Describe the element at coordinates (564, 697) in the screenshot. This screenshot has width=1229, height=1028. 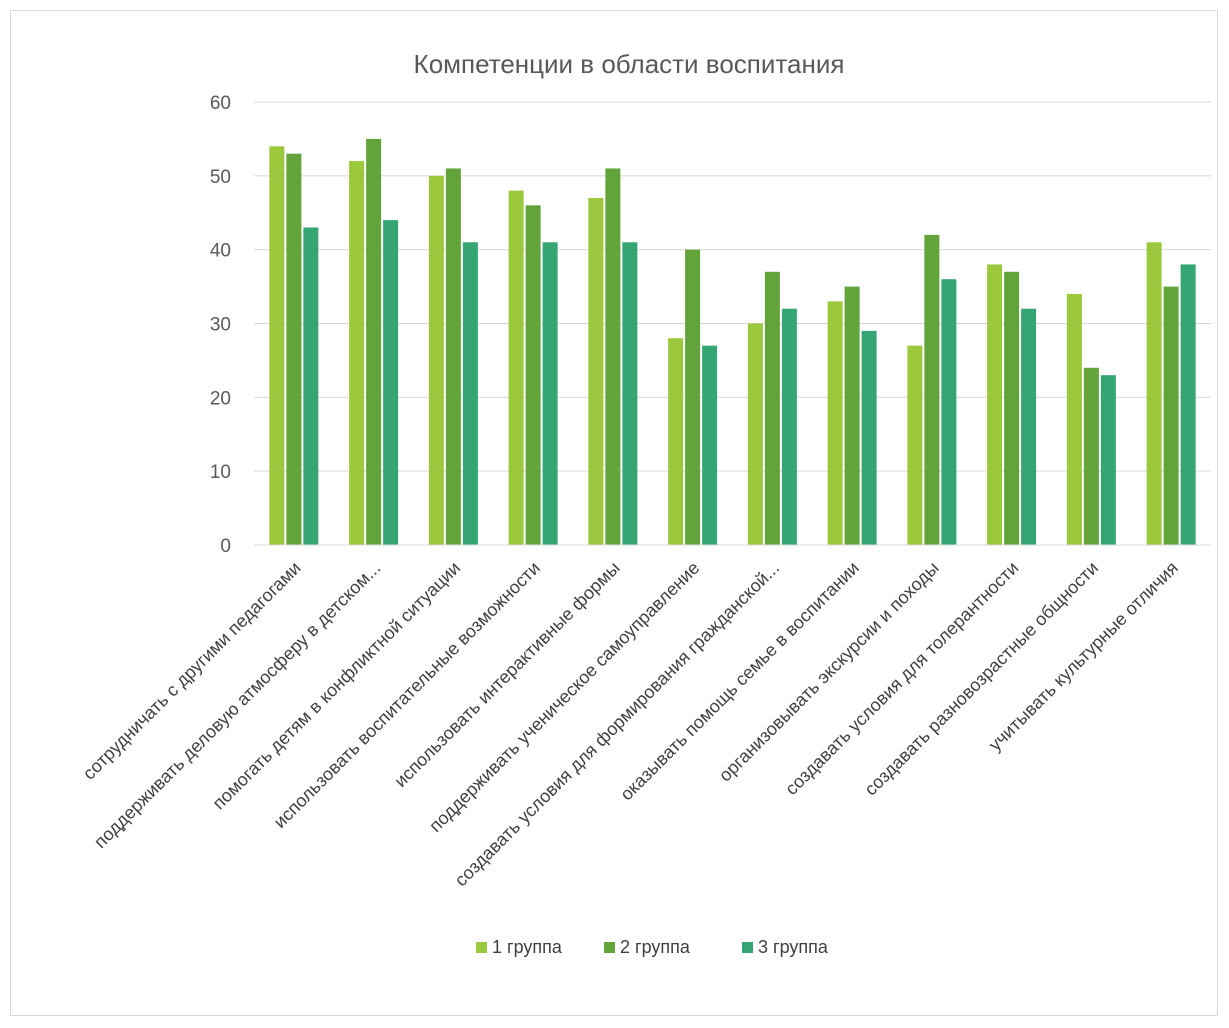
I see `category-label: поддерживать ученическое самоуправление` at that location.